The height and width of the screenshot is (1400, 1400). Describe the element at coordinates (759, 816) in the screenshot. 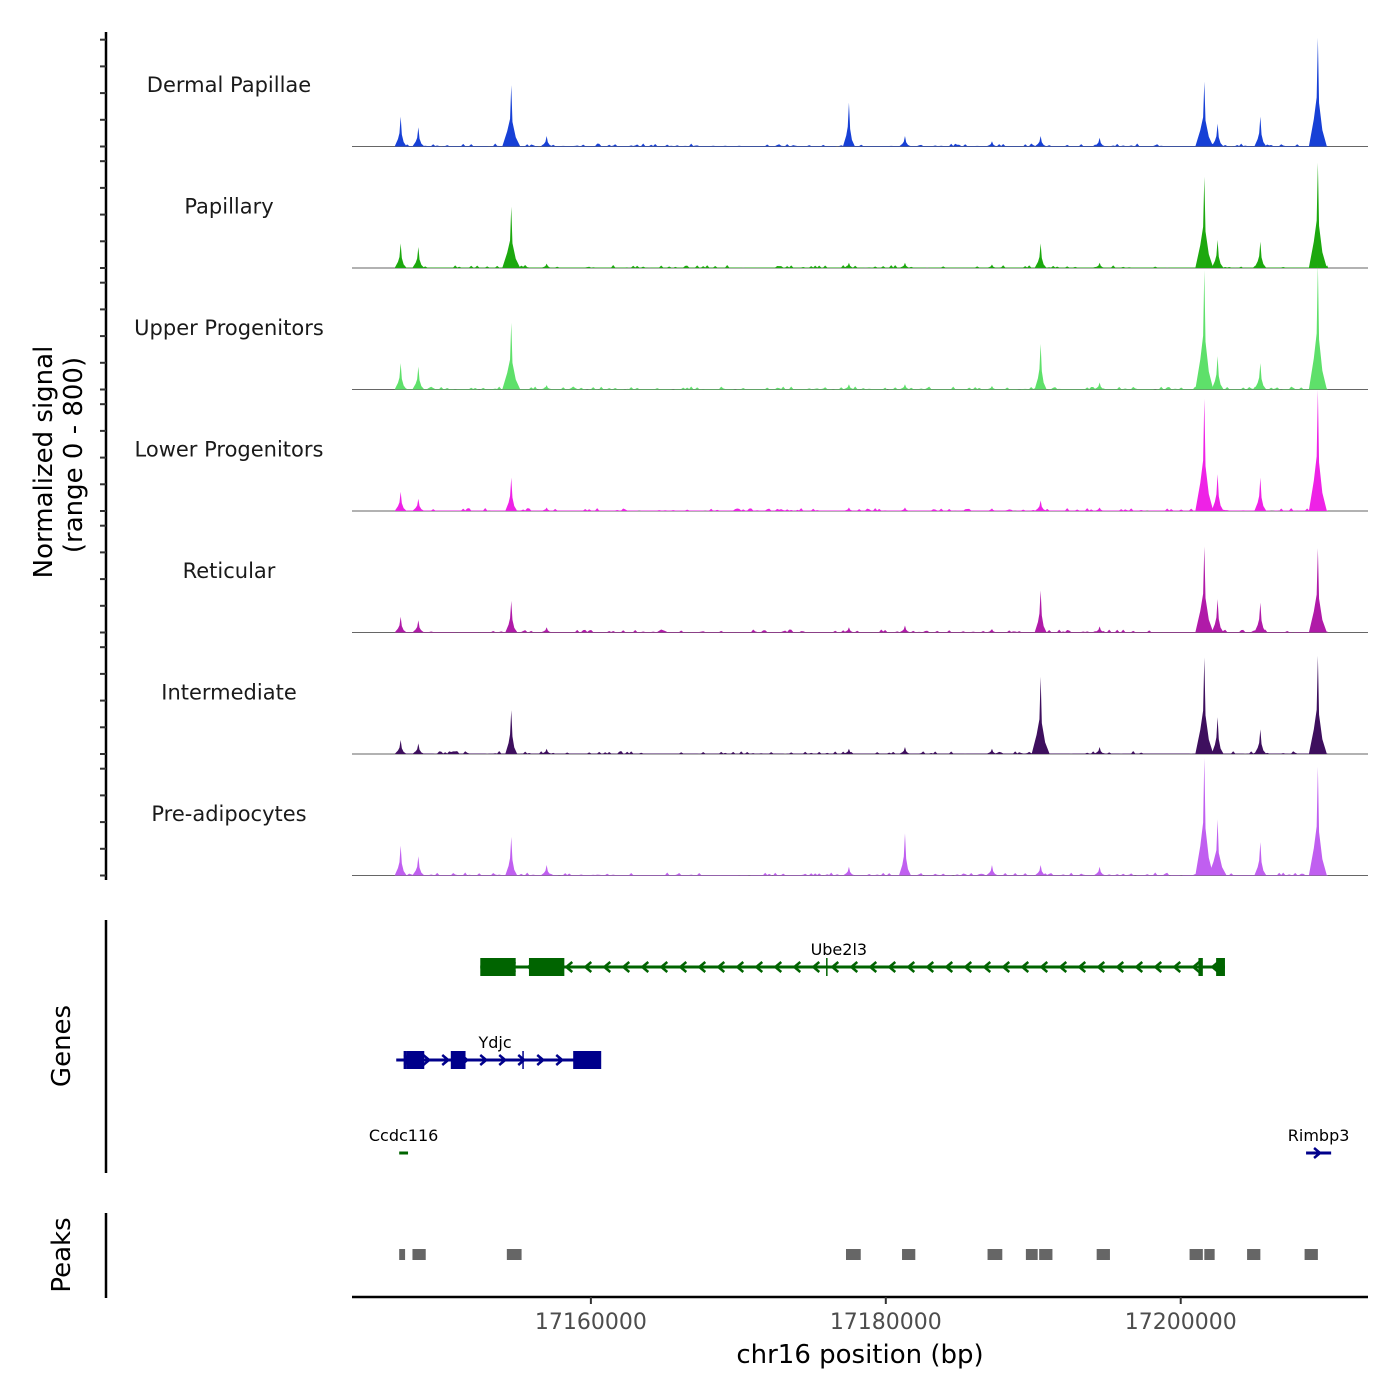

I see `track-pre-adipocytes: Pre-adipocytes` at that location.